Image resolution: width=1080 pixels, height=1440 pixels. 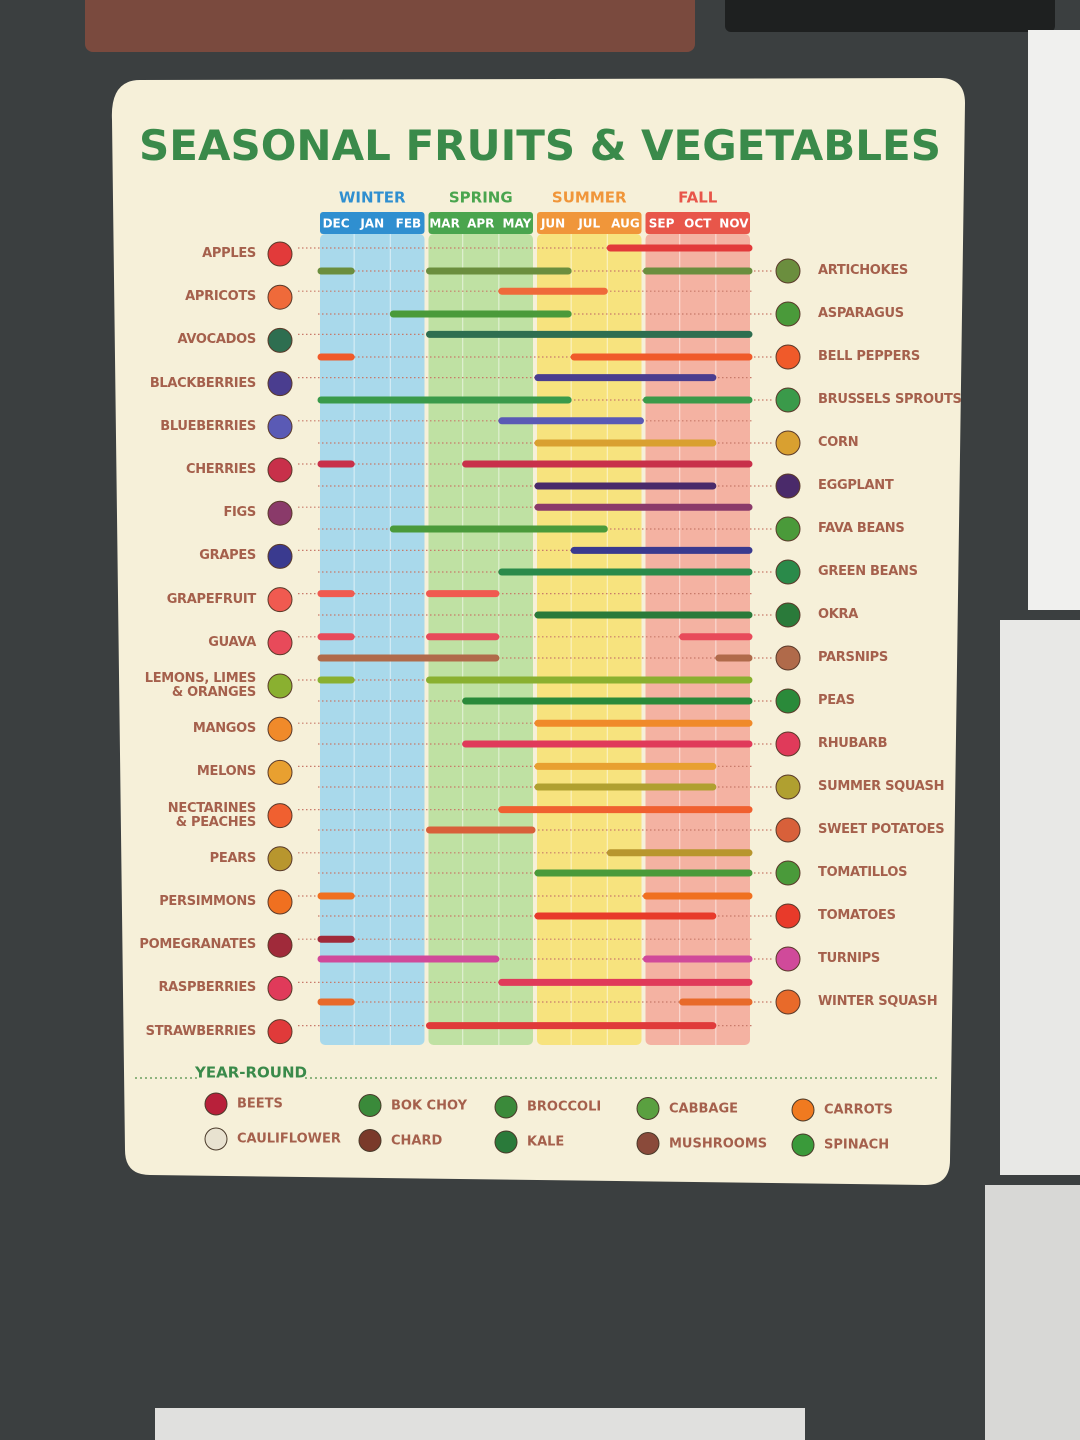 I want to click on fruit-label: GRAPEFRUIT, so click(x=211, y=599).